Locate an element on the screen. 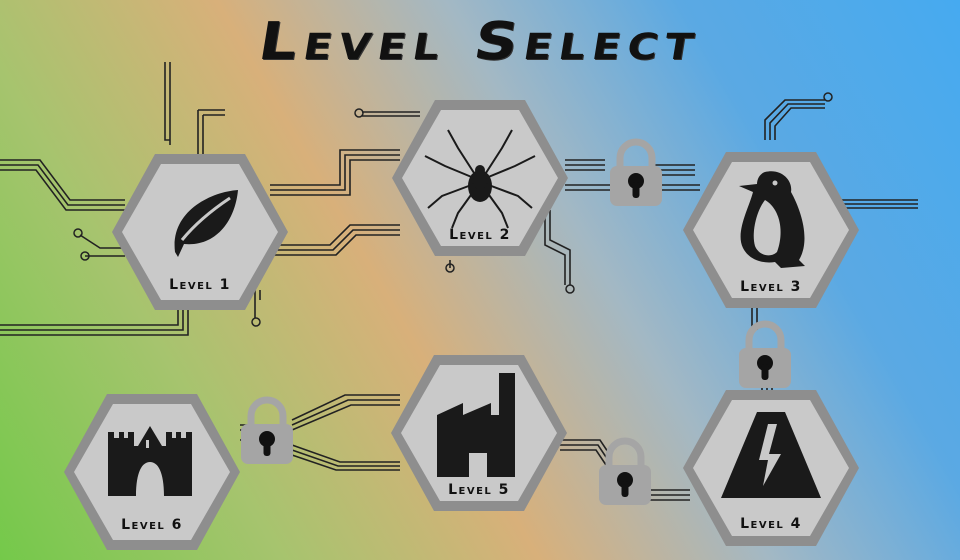 The height and width of the screenshot is (560, 960). level-1-tile: Level 1 is located at coordinates (200, 232).